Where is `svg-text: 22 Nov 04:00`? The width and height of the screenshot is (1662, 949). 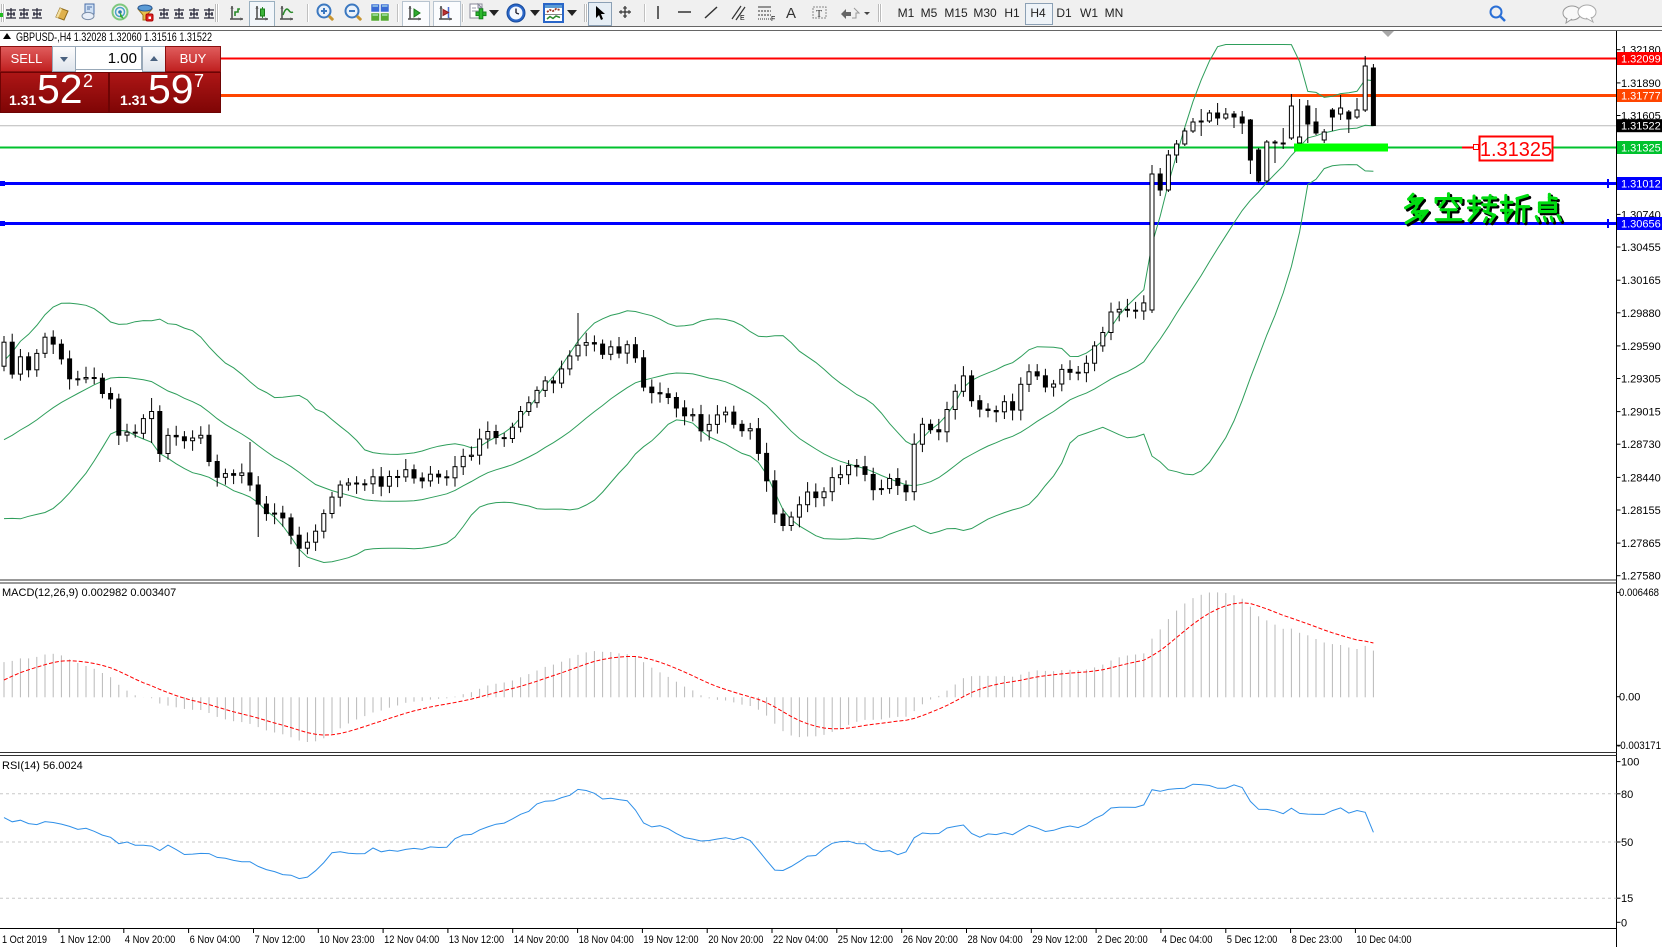
svg-text: 22 Nov 04:00 is located at coordinates (800, 940).